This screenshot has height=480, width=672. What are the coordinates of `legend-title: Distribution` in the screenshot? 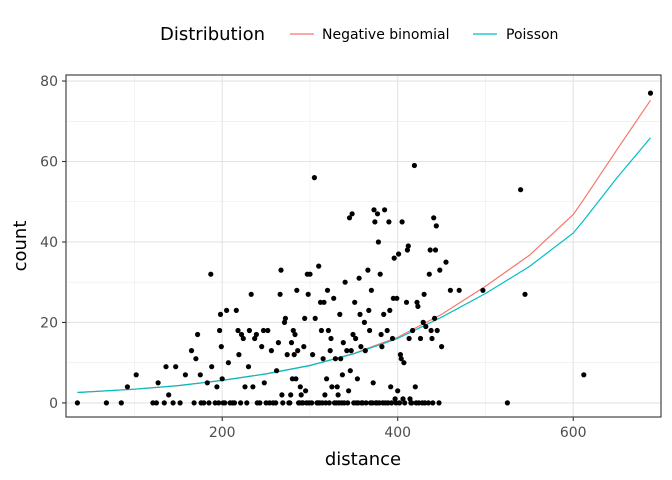 It's located at (212, 34).